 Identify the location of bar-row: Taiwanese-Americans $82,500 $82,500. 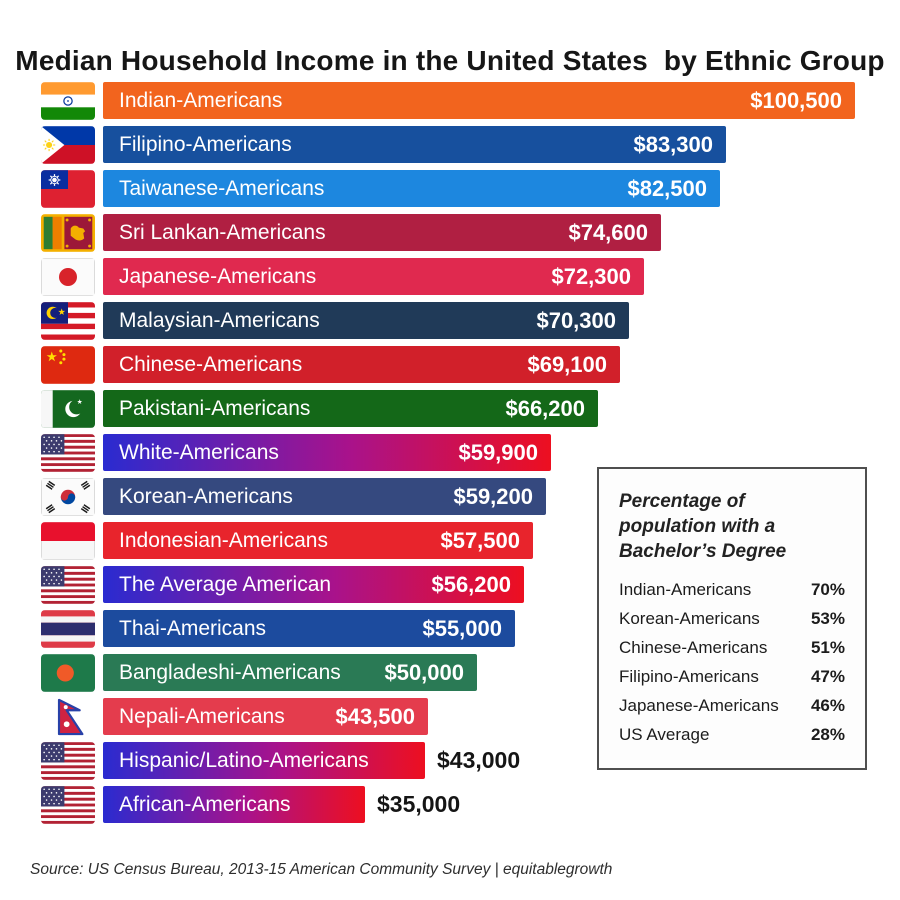
(447, 188).